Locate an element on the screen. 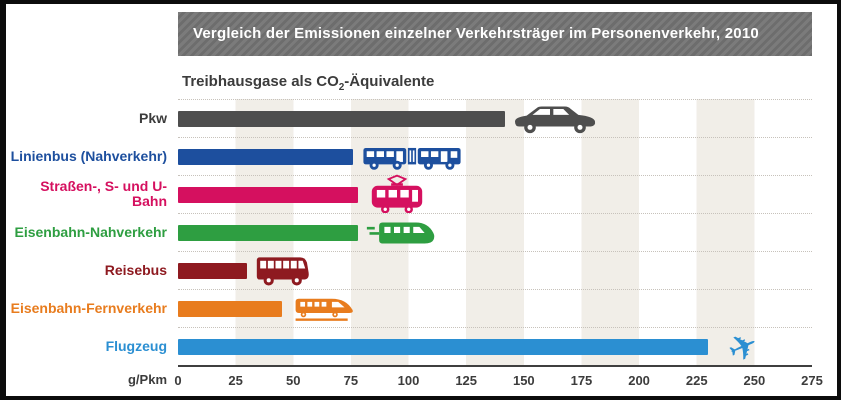 The width and height of the screenshot is (841, 400). category-label: Linienbus (Nahverkehr) is located at coordinates (88, 155).